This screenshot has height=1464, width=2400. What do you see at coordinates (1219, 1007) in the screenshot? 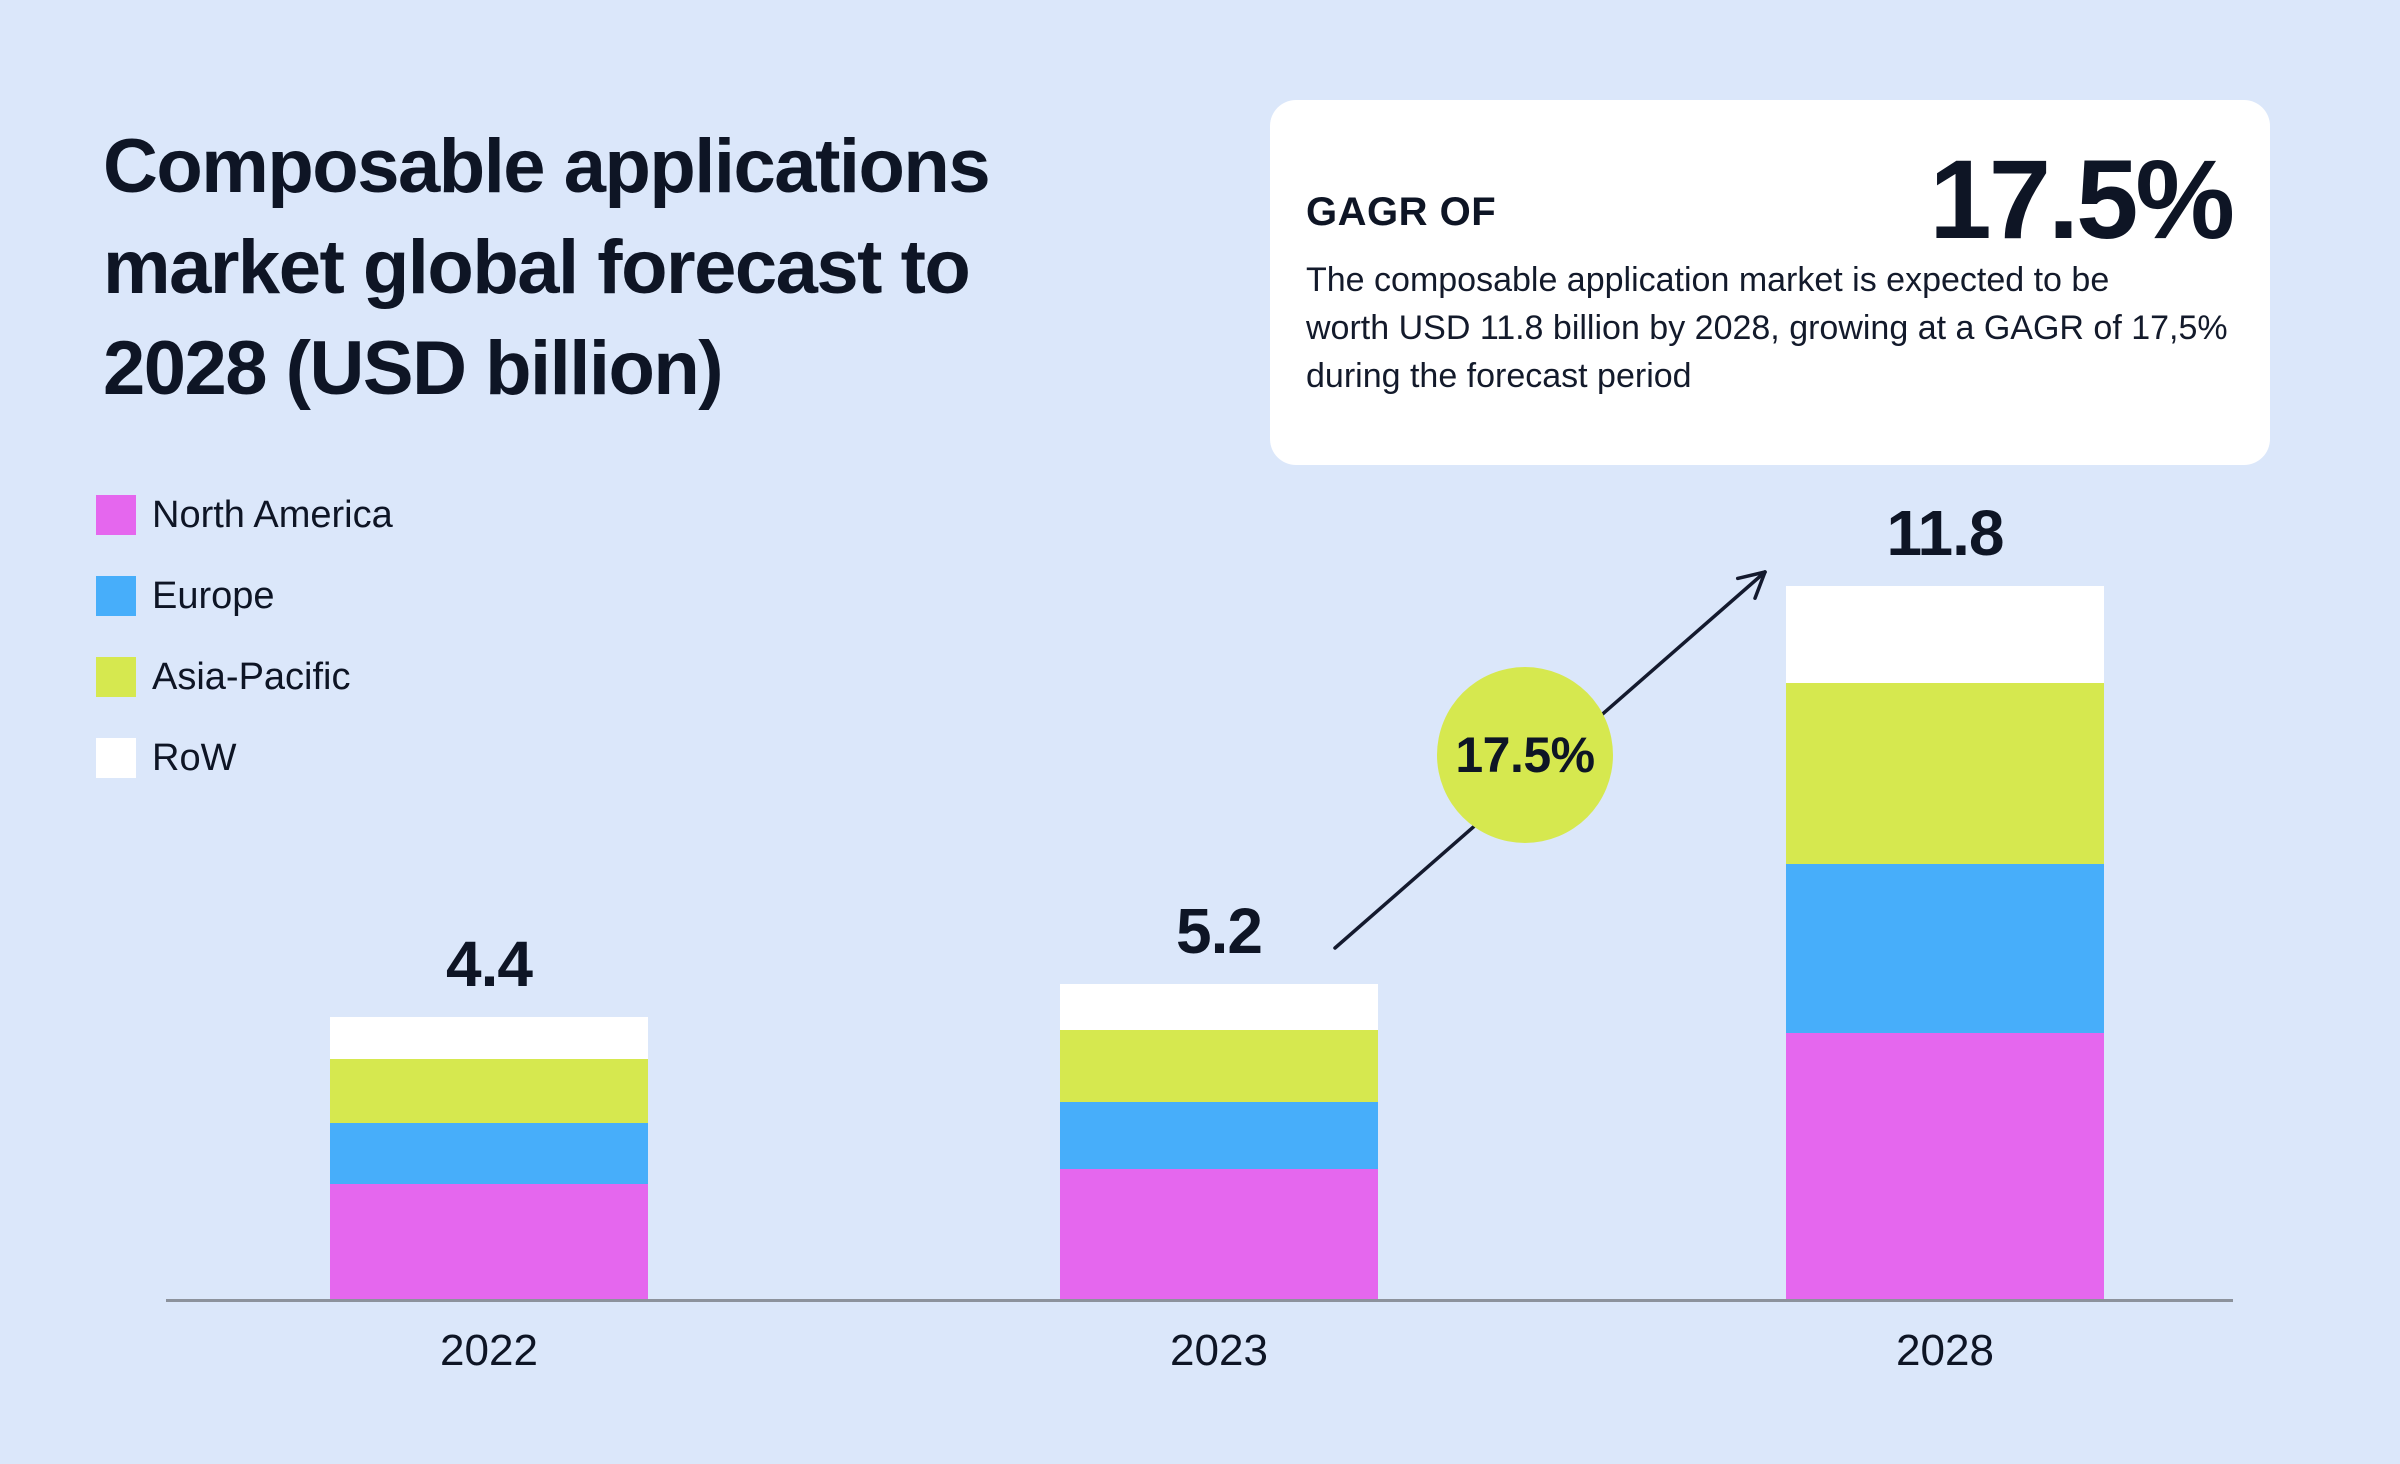
I see `bar-2023-segment-row` at bounding box center [1219, 1007].